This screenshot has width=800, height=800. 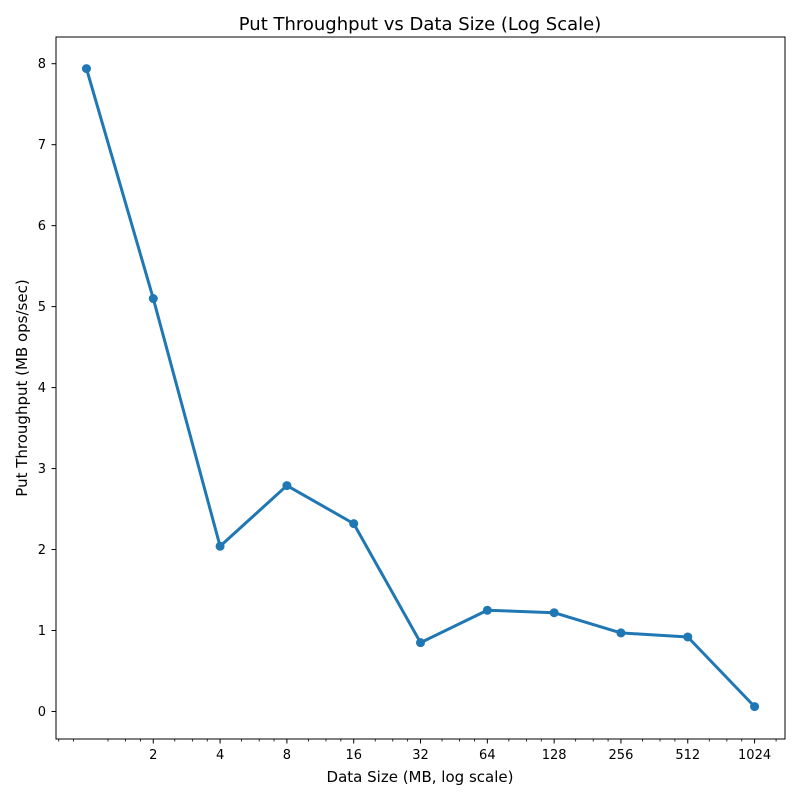 I want to click on y-tick-label: 2, so click(x=42, y=550).